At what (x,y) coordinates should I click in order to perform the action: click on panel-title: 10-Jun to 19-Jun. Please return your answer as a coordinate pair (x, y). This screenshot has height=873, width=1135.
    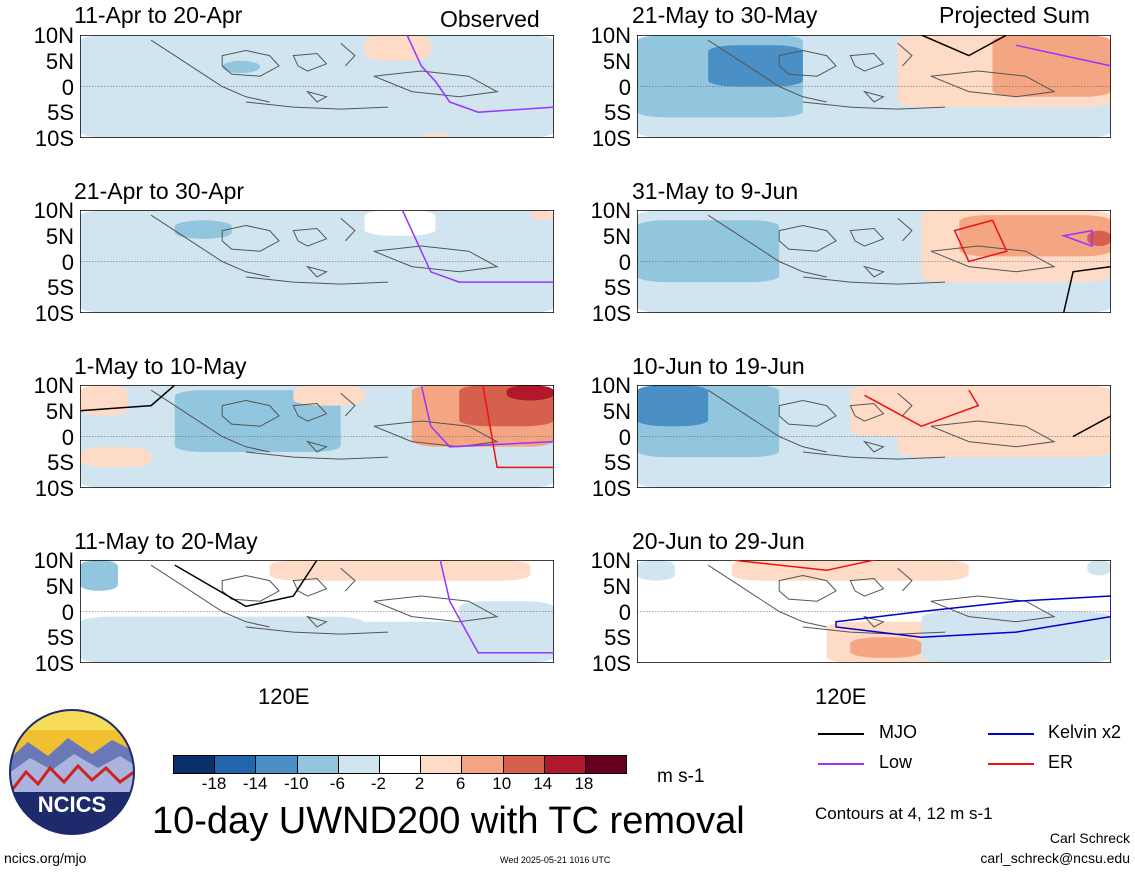
    Looking at the image, I should click on (718, 366).